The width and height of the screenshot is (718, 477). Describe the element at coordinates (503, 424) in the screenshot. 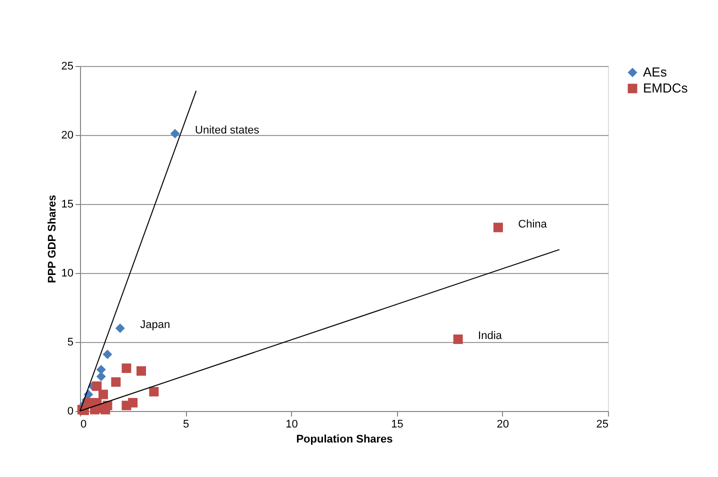

I see `x-tick-label: 20` at that location.